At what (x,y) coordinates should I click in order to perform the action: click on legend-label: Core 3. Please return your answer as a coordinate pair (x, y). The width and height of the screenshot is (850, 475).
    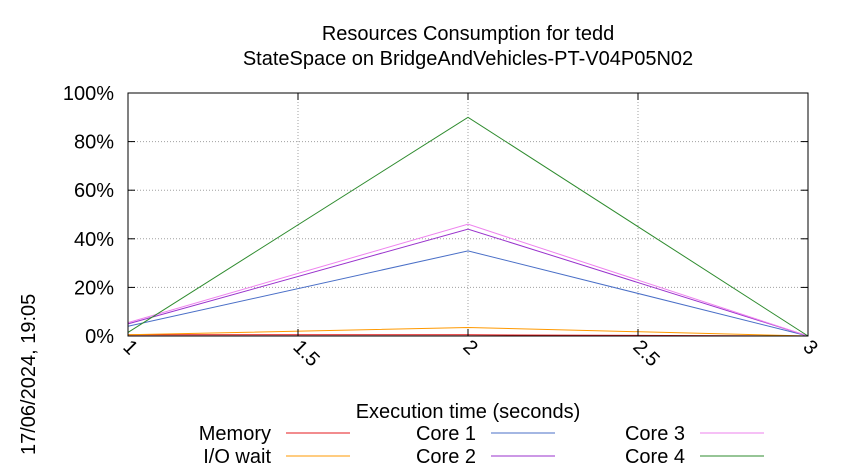
    Looking at the image, I should click on (655, 434).